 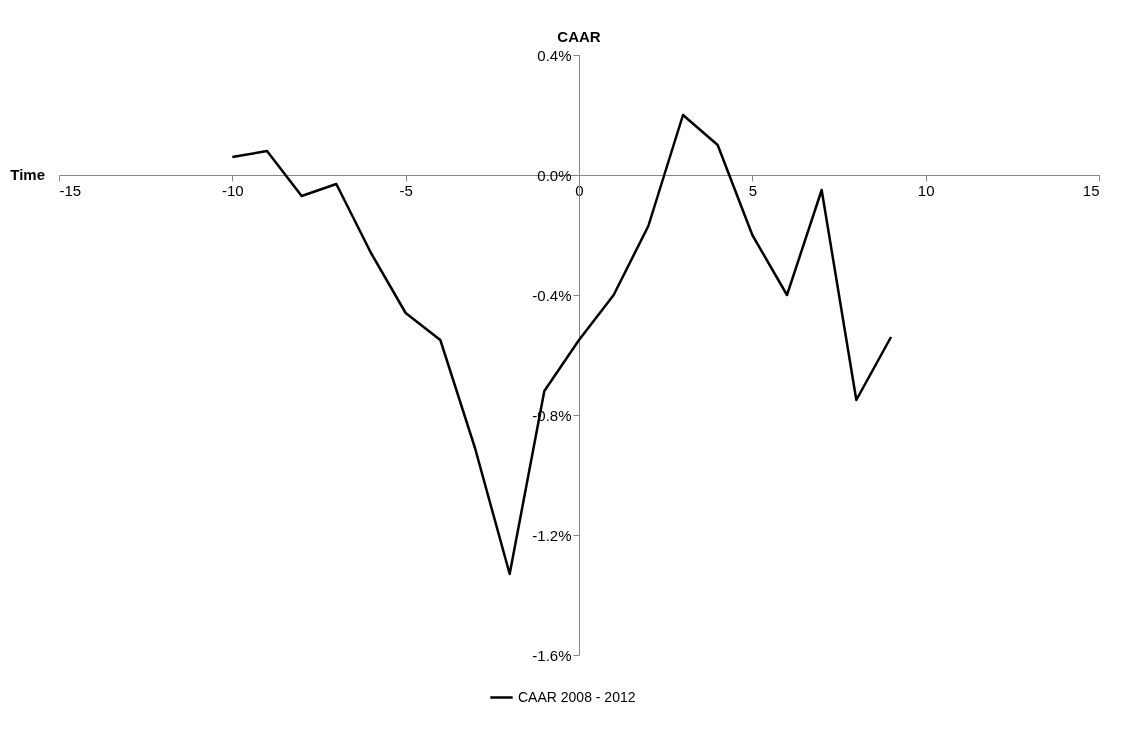 I want to click on legend-label: CAAR 2008 - 2012, so click(x=577, y=696).